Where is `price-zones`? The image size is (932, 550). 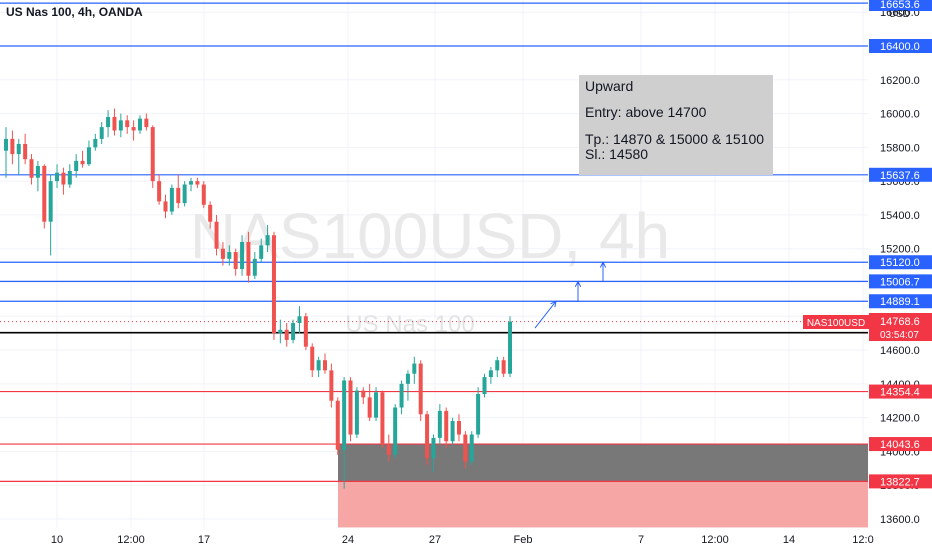
price-zones is located at coordinates (603, 486).